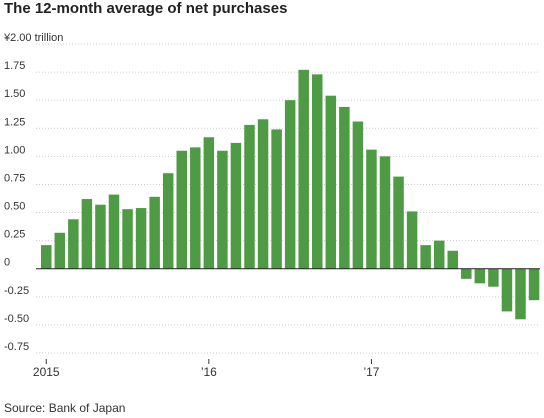 This screenshot has width=544, height=418. Describe the element at coordinates (46, 372) in the screenshot. I see `x-tick-label: 2015` at that location.